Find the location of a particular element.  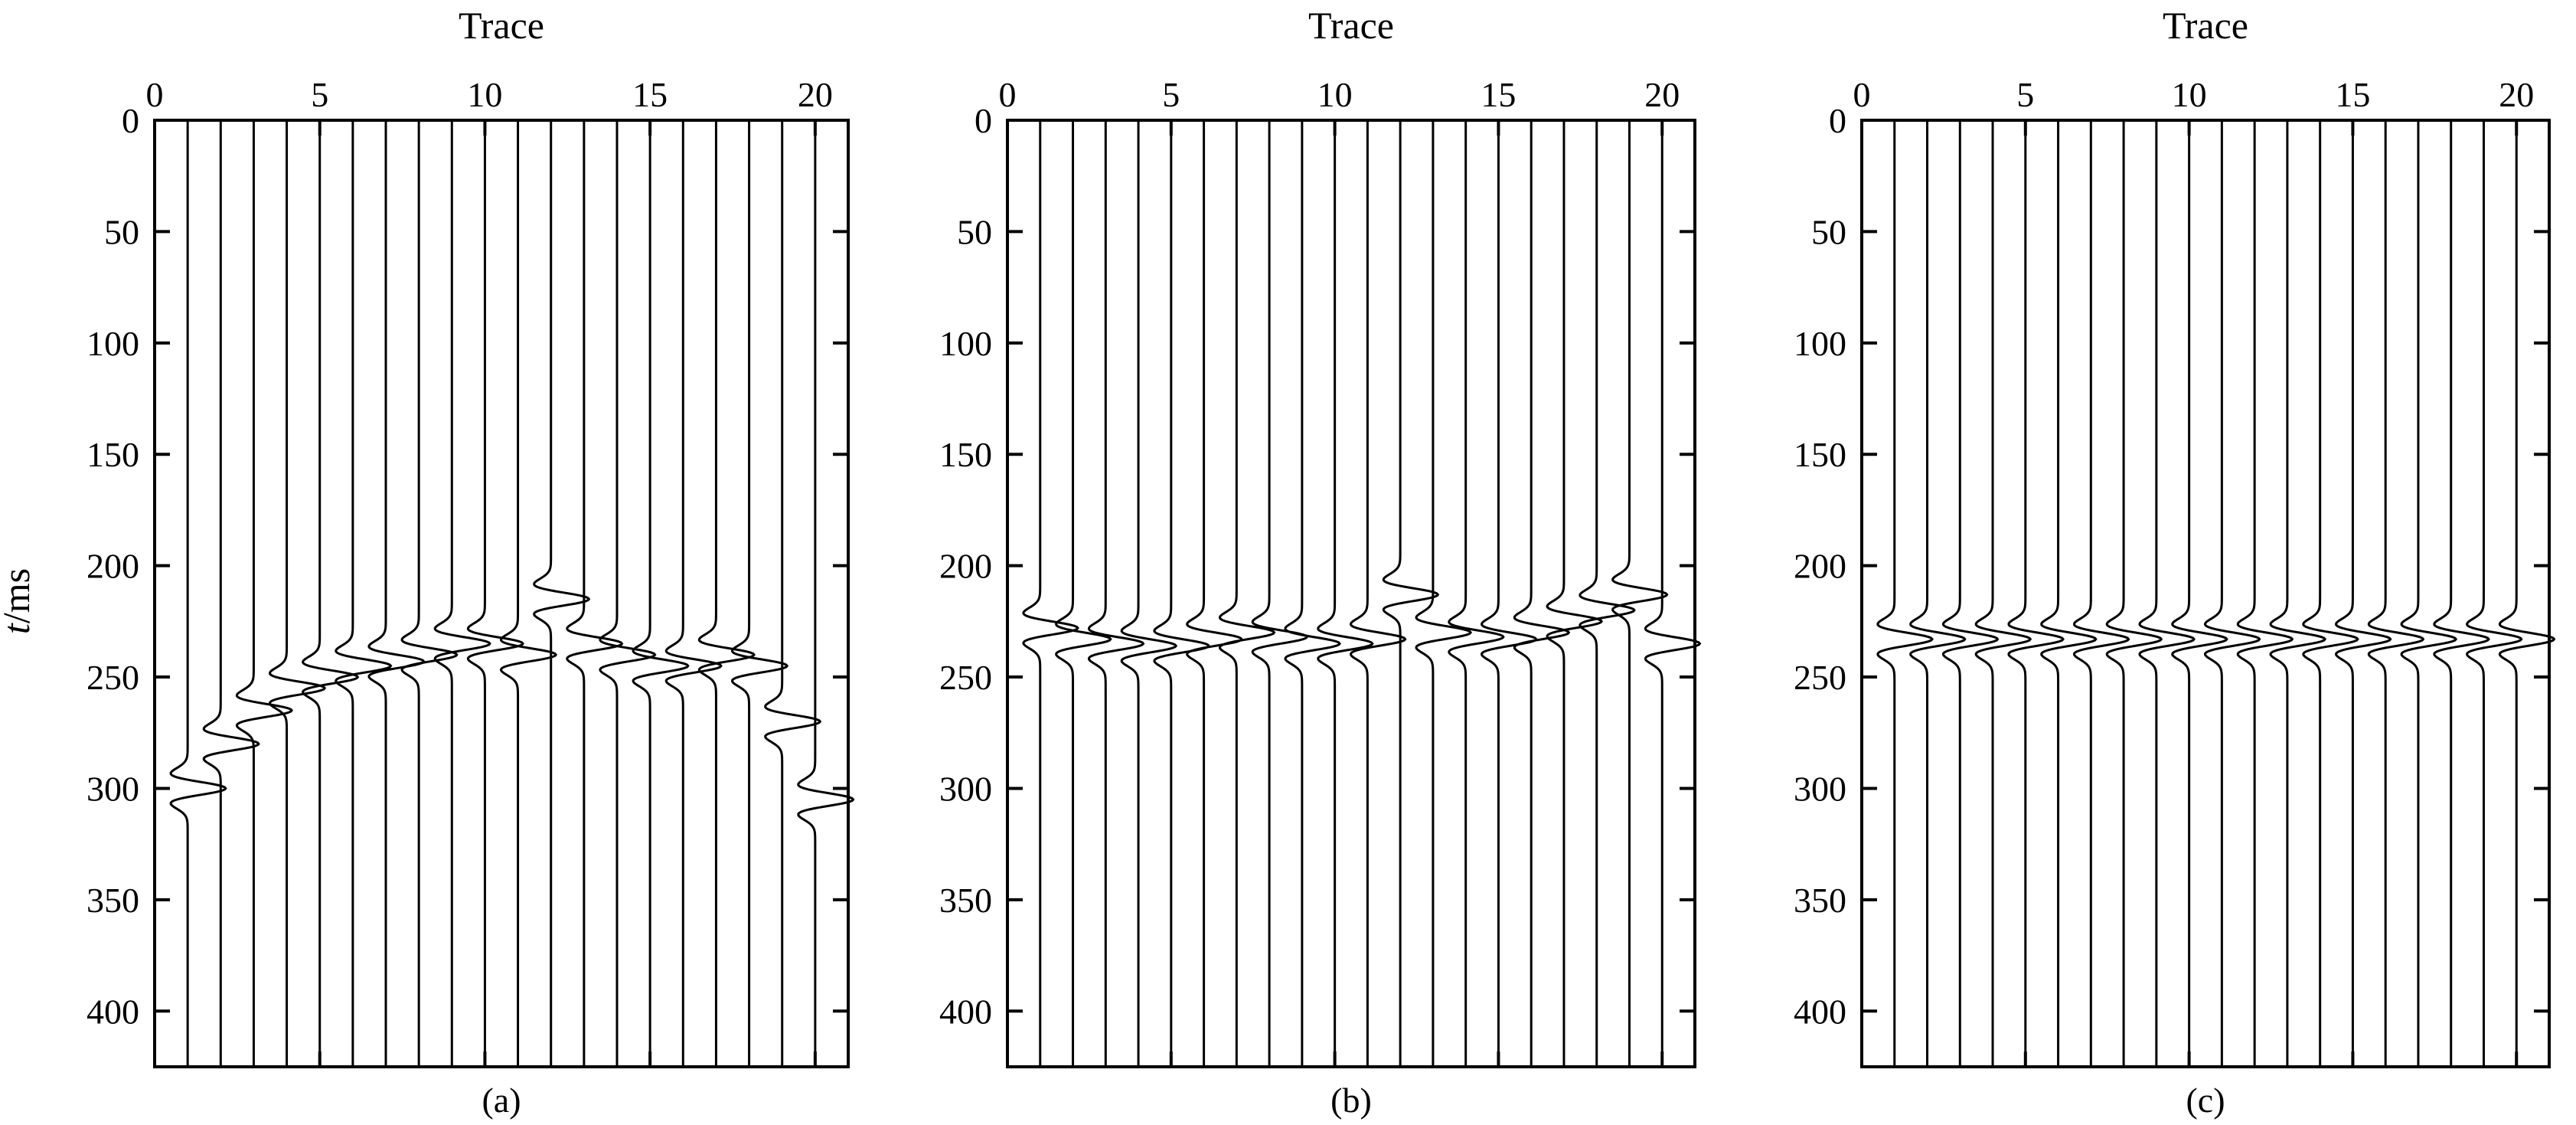

panel-label: (c) is located at coordinates (2205, 1100).